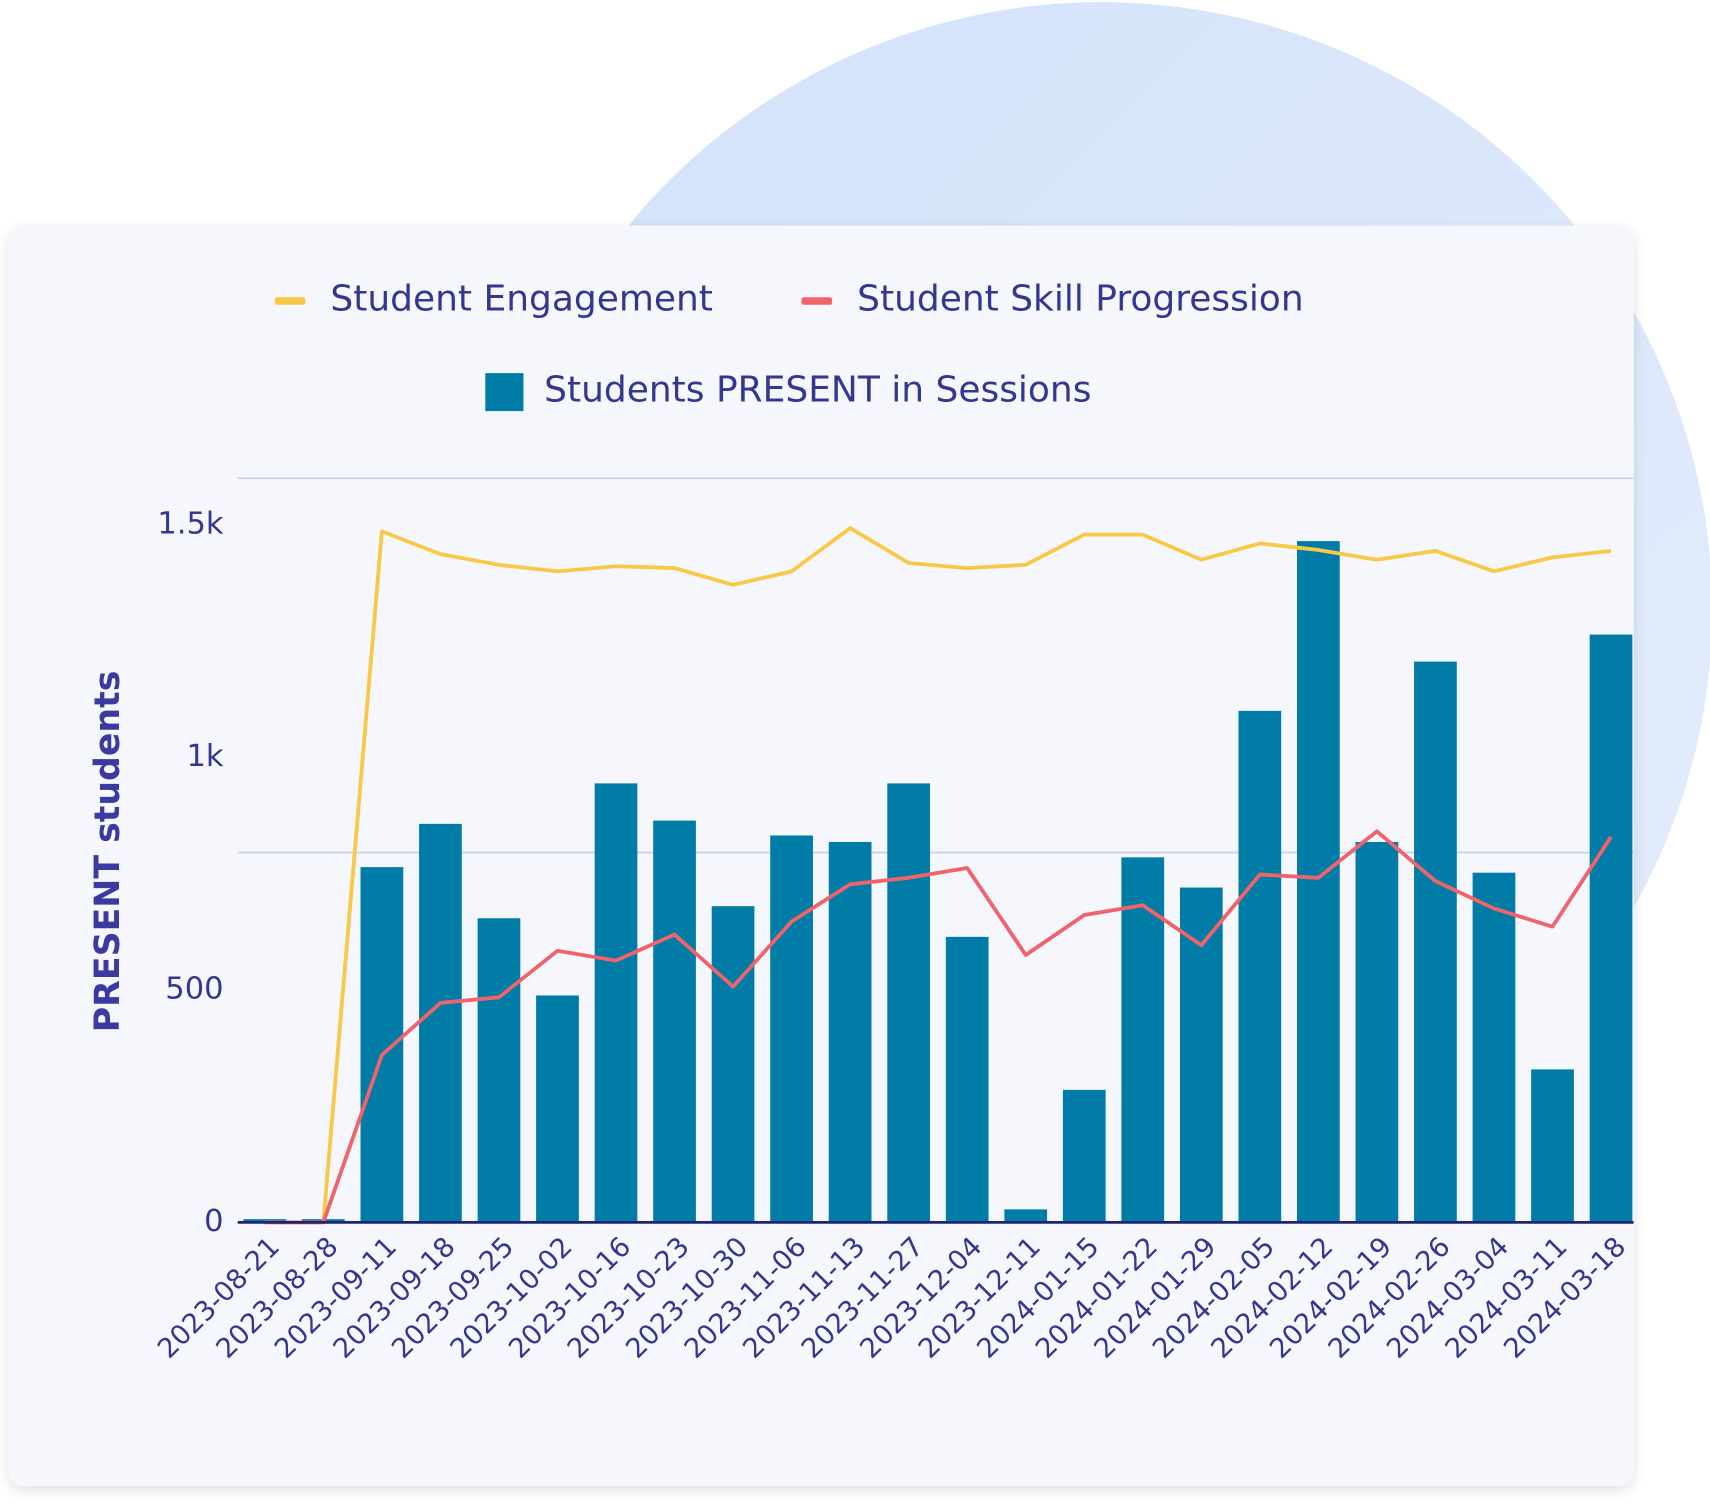  What do you see at coordinates (1080, 299) in the screenshot?
I see `legend-label: Student Skill Progression` at bounding box center [1080, 299].